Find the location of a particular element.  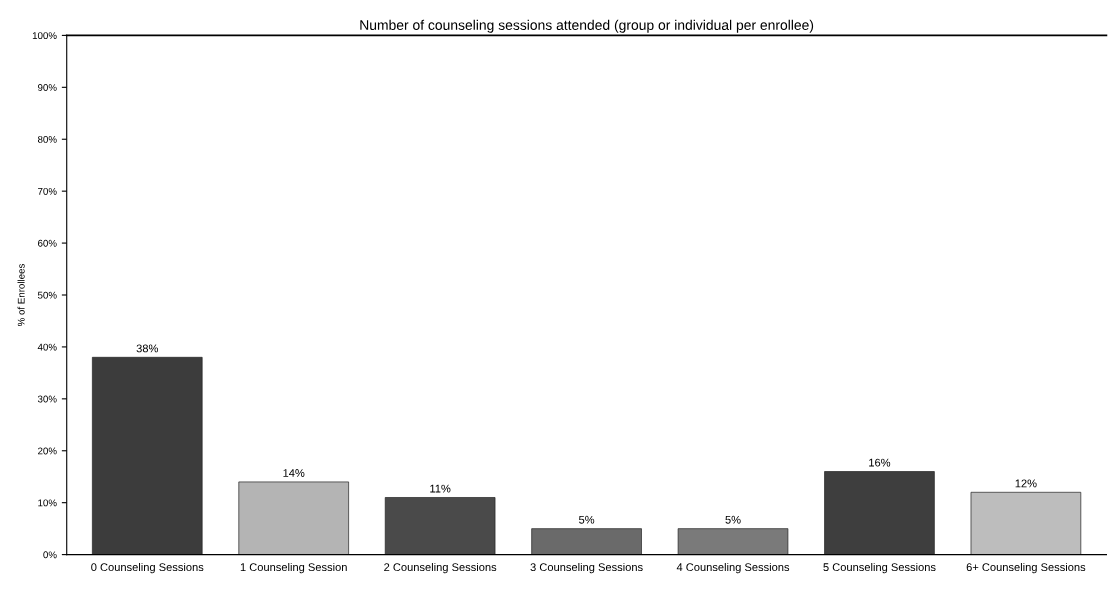

x-tick-label: 6+ Counseling Sessions is located at coordinates (1026, 568).